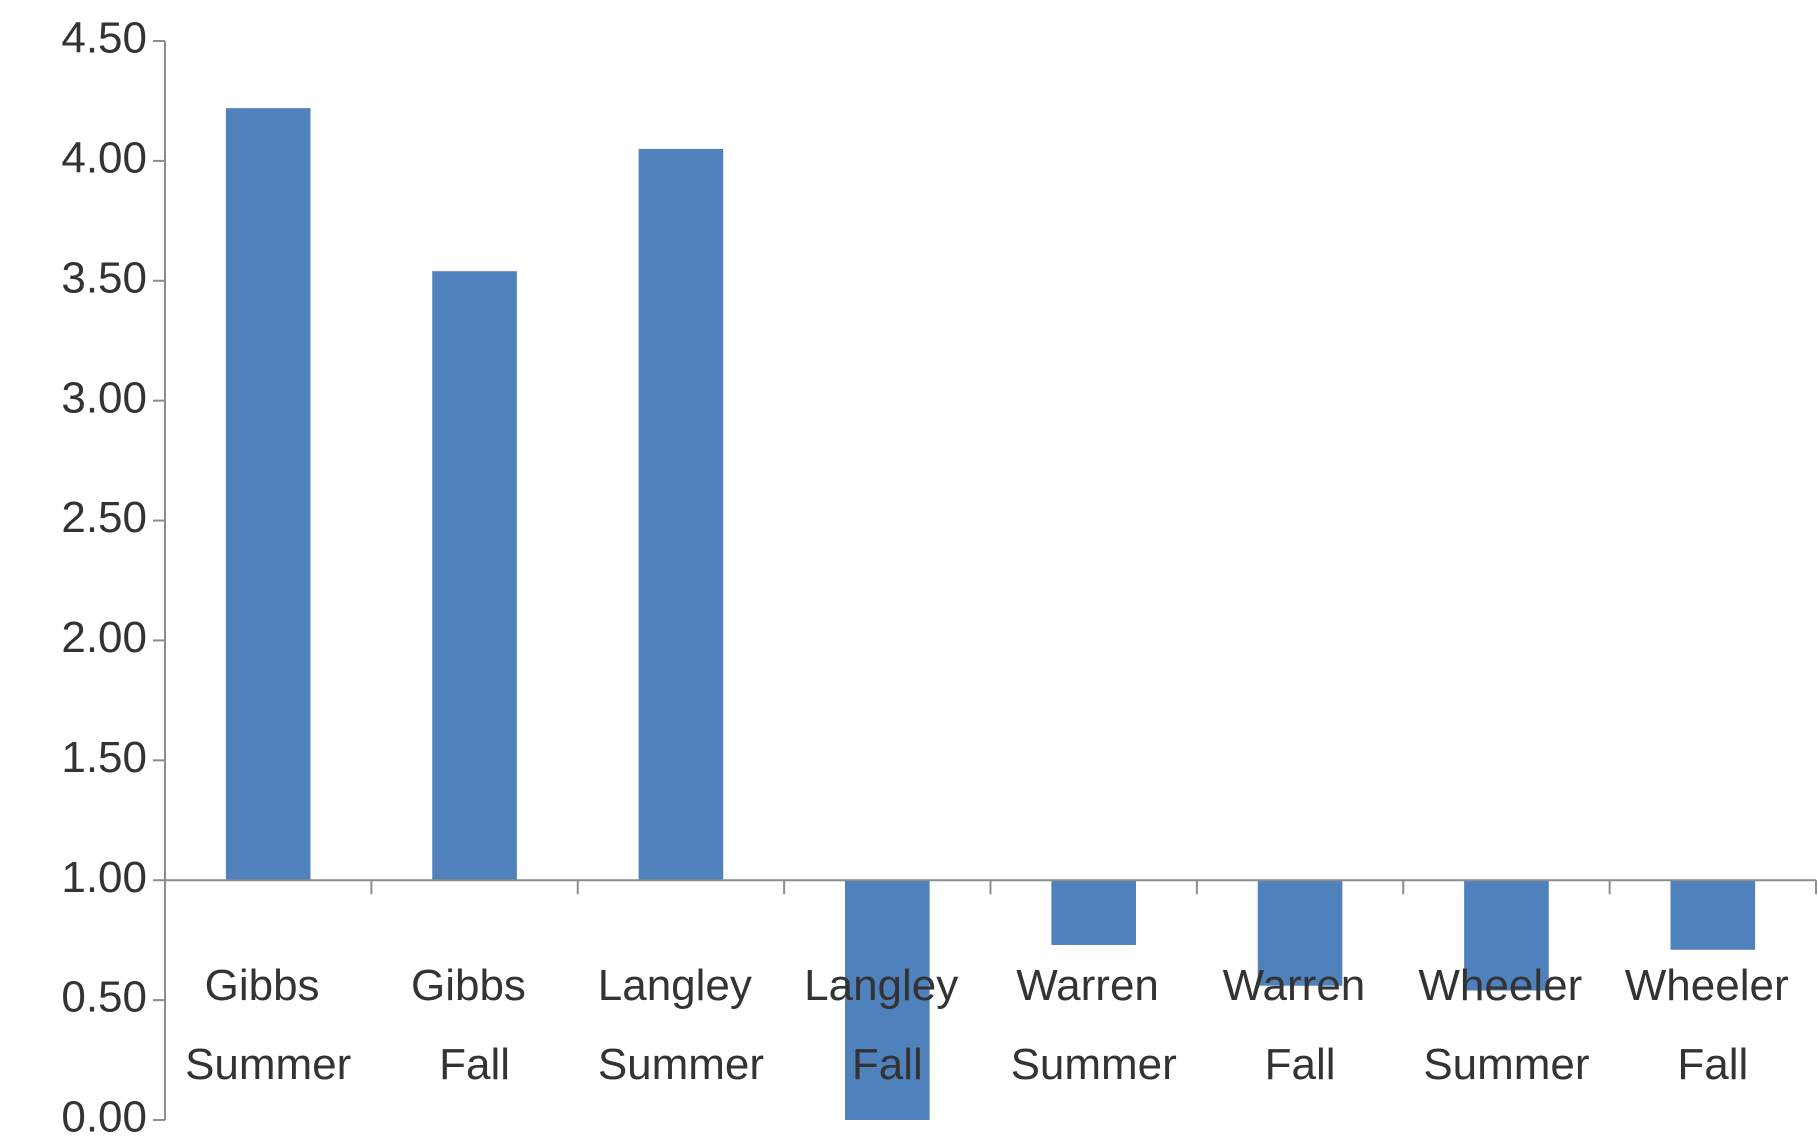  What do you see at coordinates (104, 38) in the screenshot?
I see `y-tick-label: 4.50` at bounding box center [104, 38].